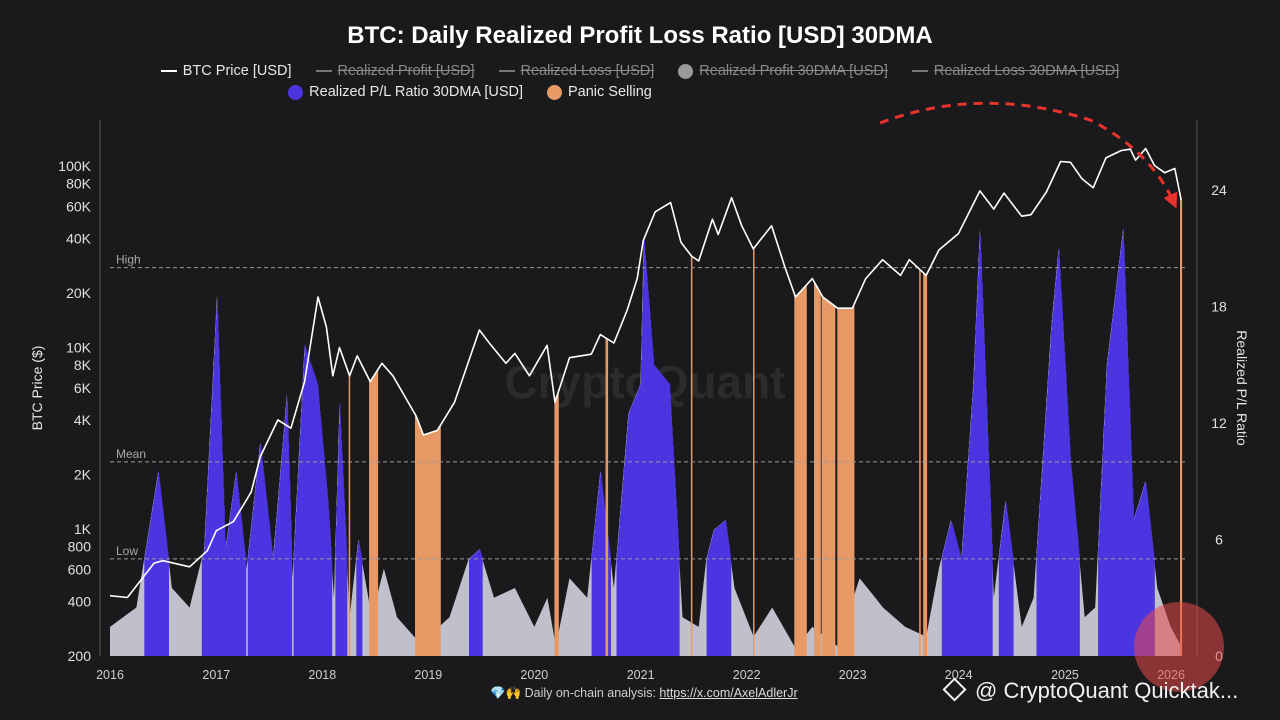  What do you see at coordinates (131, 454) in the screenshot?
I see `ref-label-mean: Mean` at bounding box center [131, 454].